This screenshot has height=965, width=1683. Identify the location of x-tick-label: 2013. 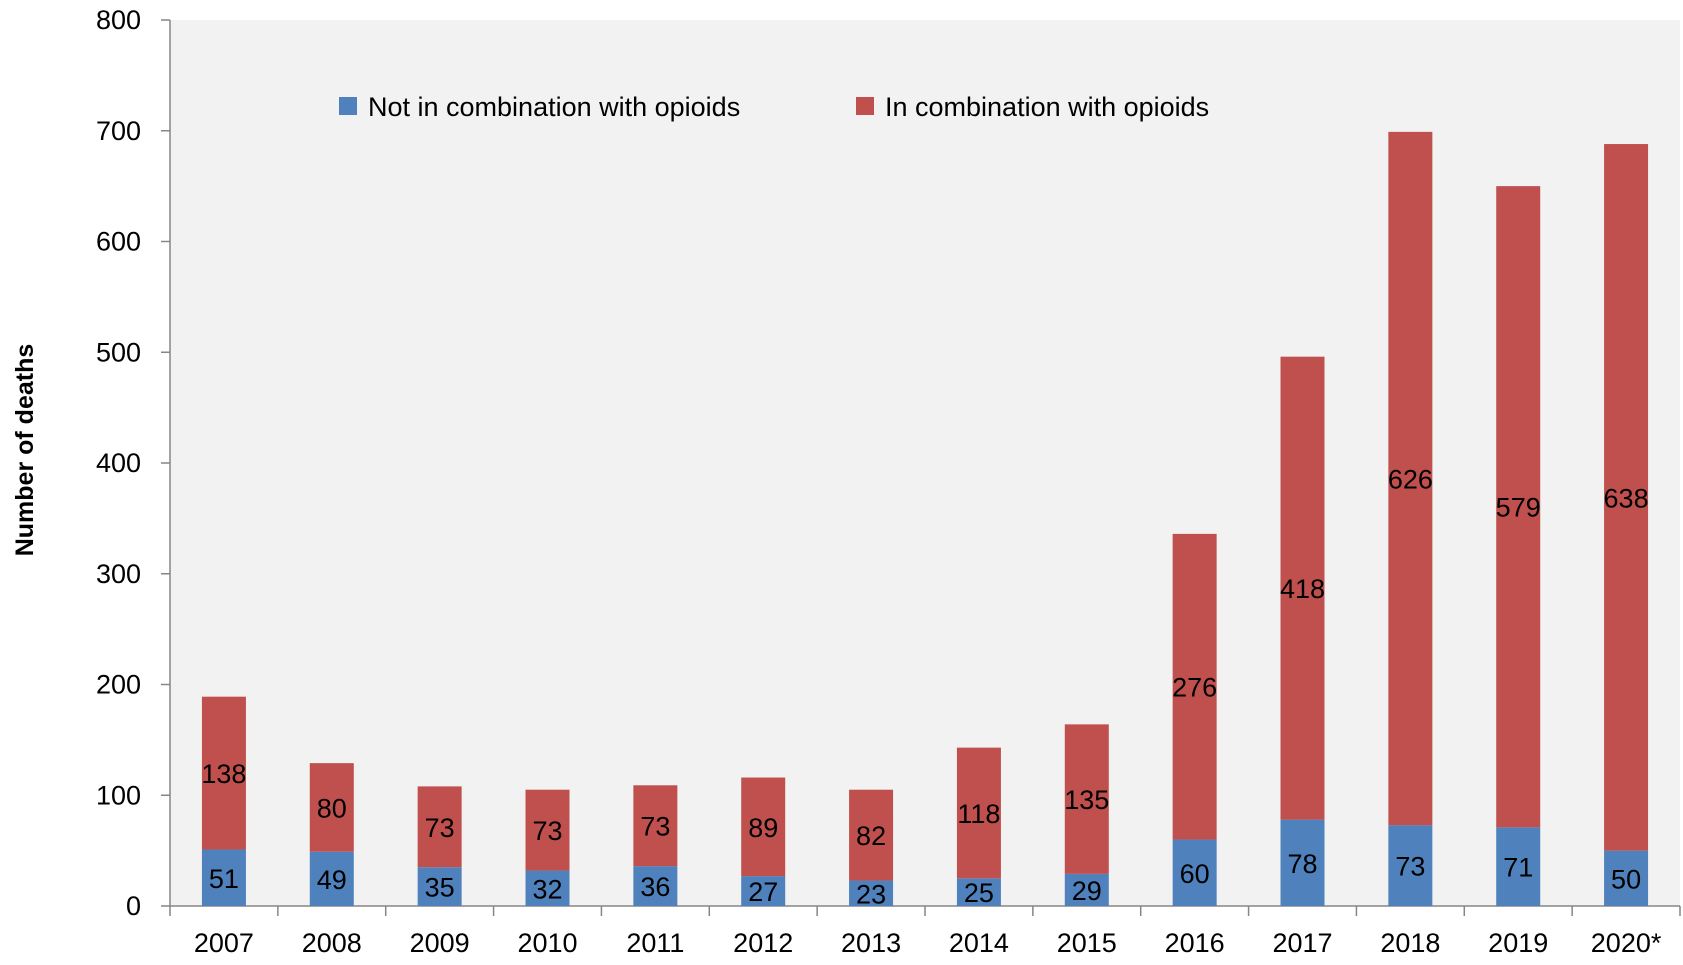
(871, 943).